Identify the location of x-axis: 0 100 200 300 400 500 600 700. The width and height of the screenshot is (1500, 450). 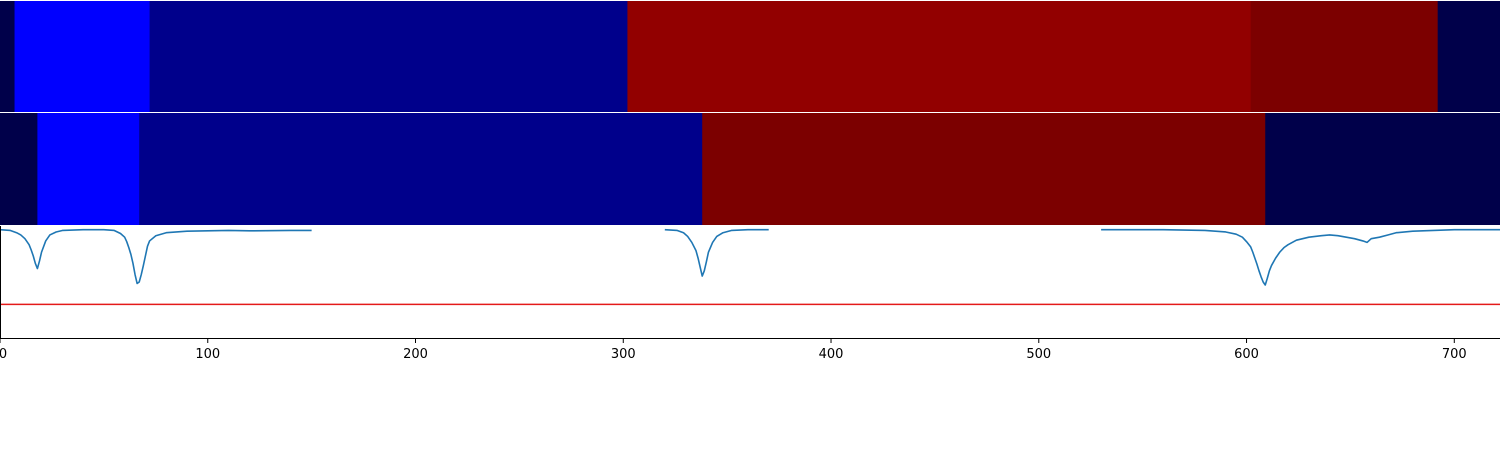
(733, 350).